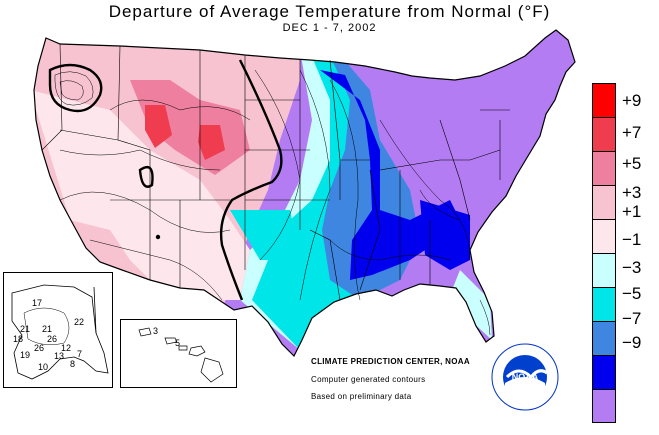 The width and height of the screenshot is (659, 435). What do you see at coordinates (25, 355) in the screenshot?
I see `alaska-value: 19` at bounding box center [25, 355].